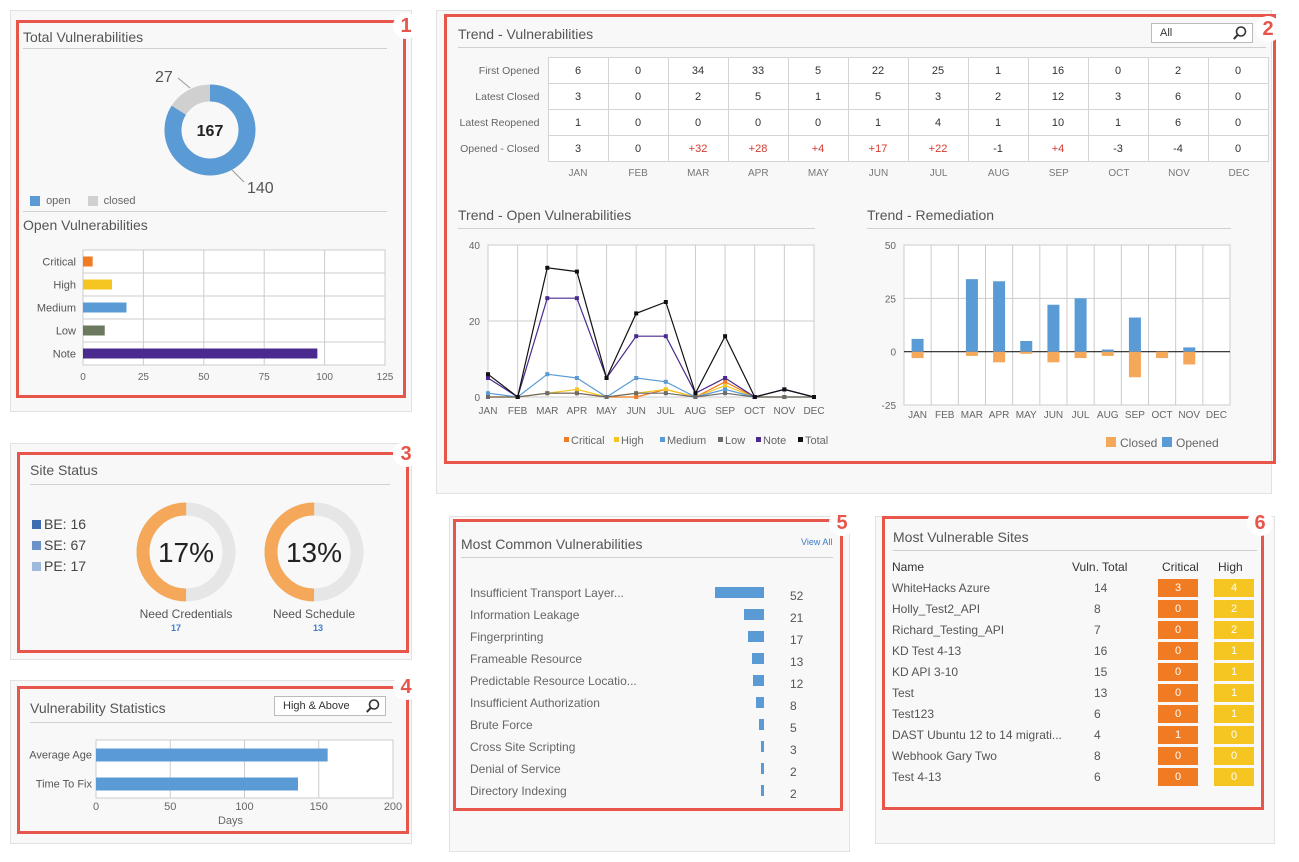 Image resolution: width=1299 pixels, height=862 pixels. I want to click on legend-label: Opened, so click(1197, 443).